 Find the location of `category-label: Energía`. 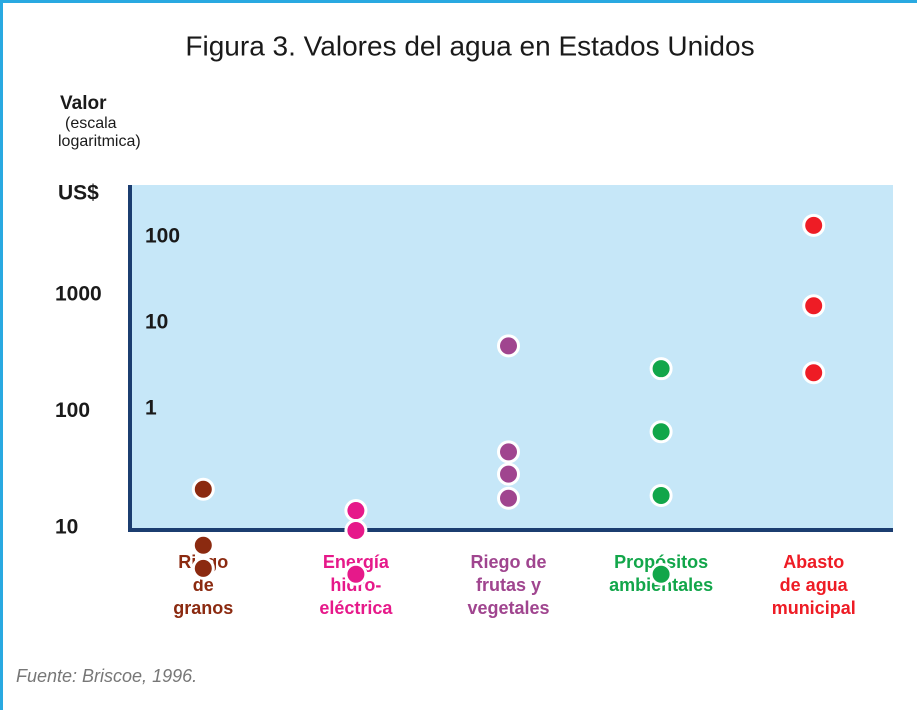

category-label: Energía is located at coordinates (356, 562).